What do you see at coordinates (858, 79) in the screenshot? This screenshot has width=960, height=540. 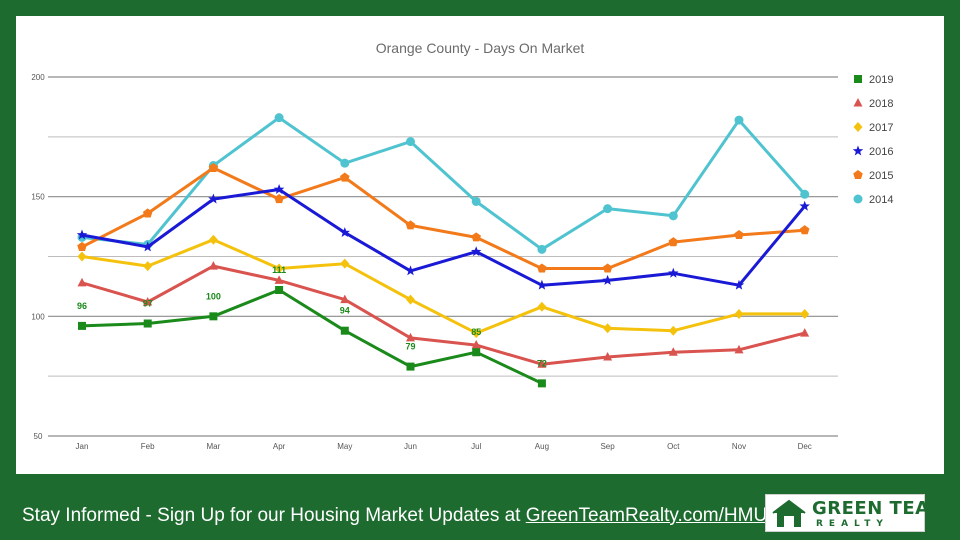 I see `legend-marker-2019` at bounding box center [858, 79].